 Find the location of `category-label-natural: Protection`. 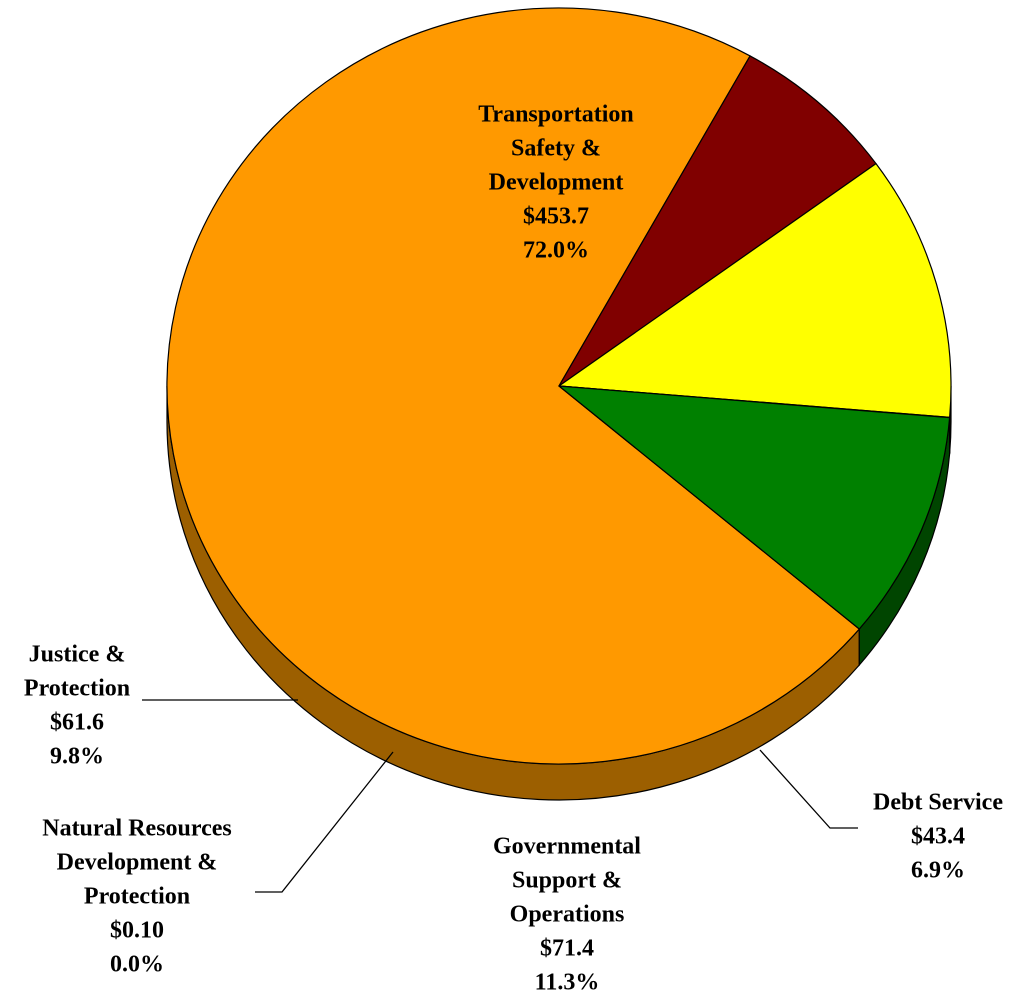

category-label-natural: Protection is located at coordinates (137, 897).